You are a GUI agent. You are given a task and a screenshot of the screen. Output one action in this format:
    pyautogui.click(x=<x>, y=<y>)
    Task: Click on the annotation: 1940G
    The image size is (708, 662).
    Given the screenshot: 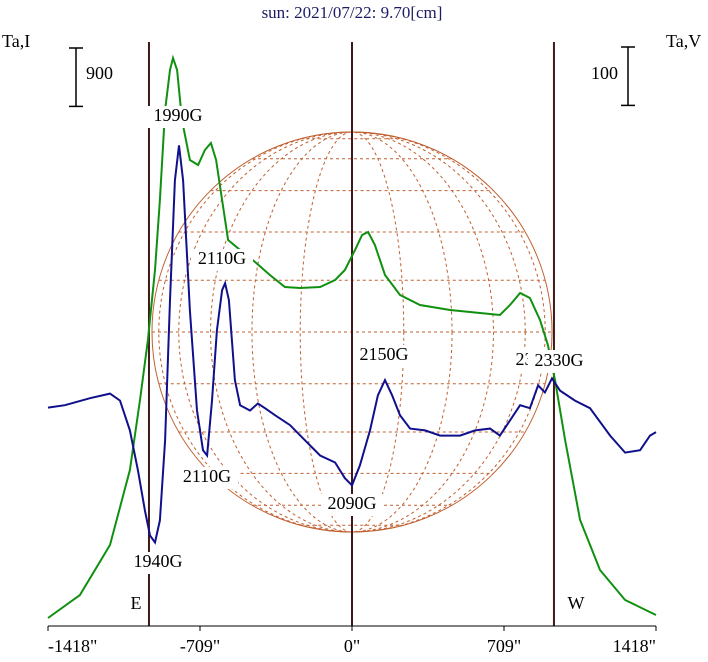 What is the action you would take?
    pyautogui.click(x=158, y=561)
    